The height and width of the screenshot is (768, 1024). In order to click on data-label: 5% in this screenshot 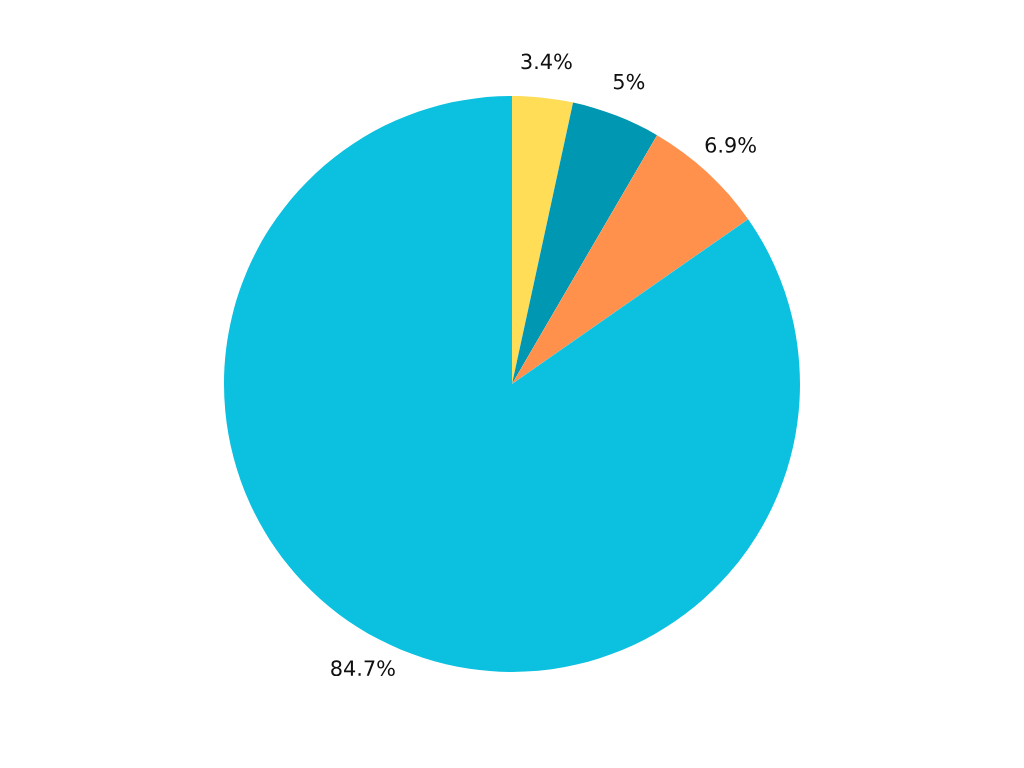, I will do `click(629, 81)`.